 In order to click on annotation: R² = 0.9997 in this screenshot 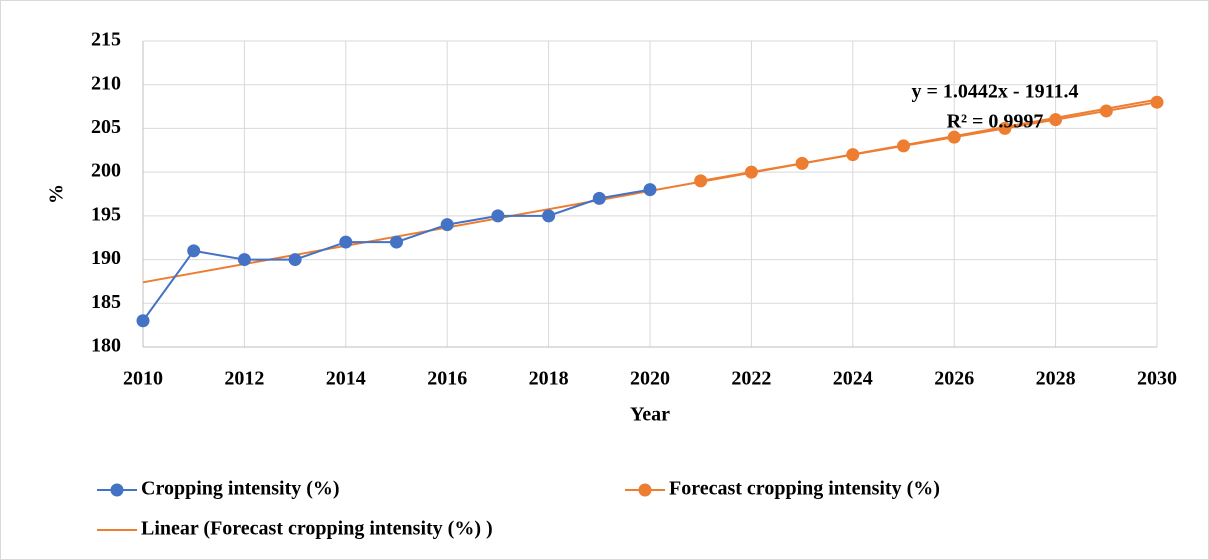, I will do `click(995, 122)`.